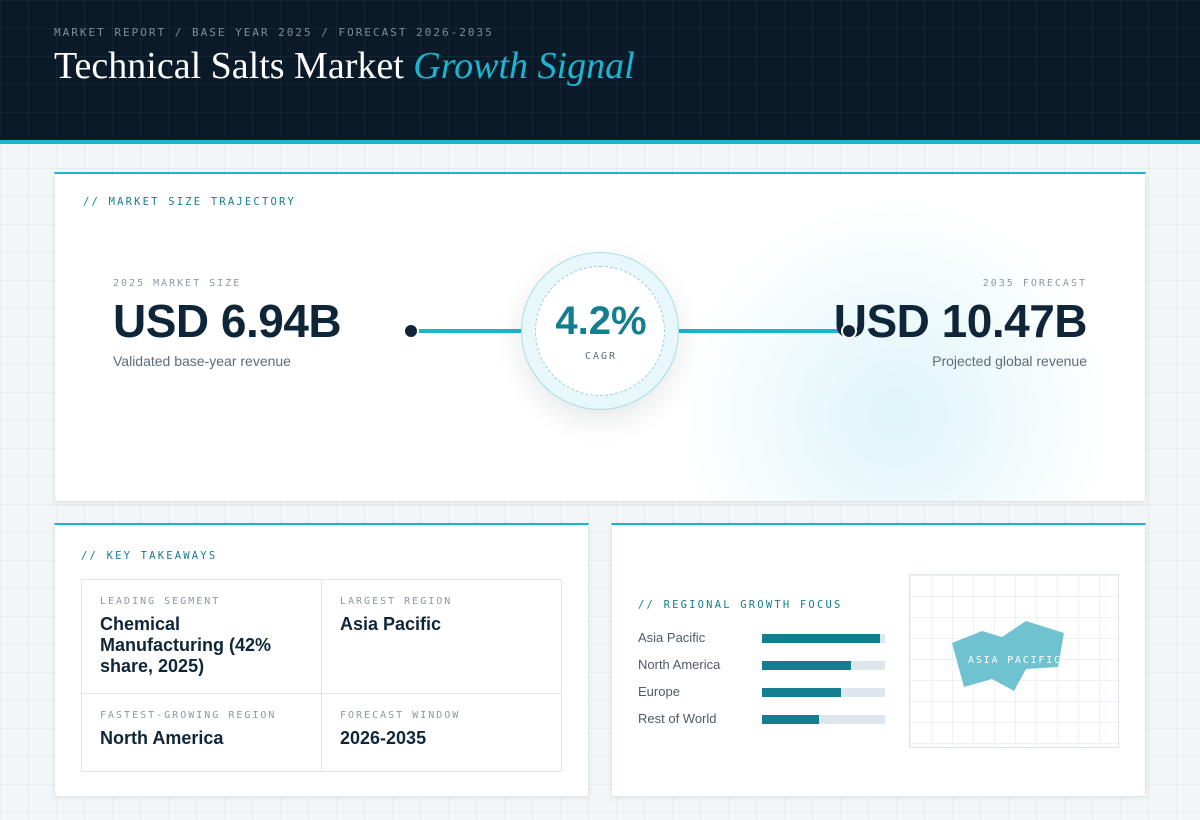  Describe the element at coordinates (177, 283) in the screenshot. I see `base-year-caption: 2025 MARKET SIZE` at that location.